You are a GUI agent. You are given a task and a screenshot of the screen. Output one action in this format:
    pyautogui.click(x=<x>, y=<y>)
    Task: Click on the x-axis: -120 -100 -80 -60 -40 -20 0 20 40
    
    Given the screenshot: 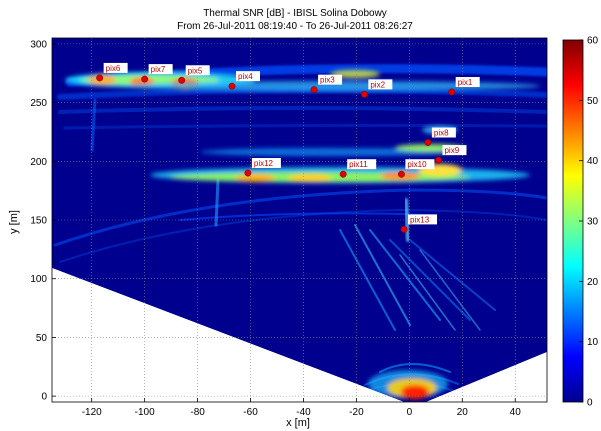 What is the action you would take?
    pyautogui.click(x=302, y=408)
    